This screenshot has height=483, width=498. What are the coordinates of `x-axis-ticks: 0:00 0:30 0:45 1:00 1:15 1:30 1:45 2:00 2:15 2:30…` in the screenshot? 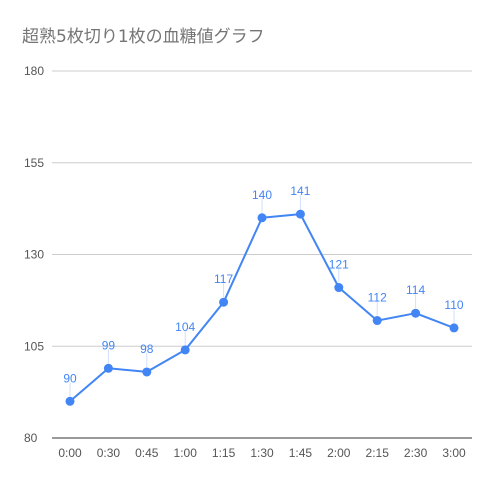 It's located at (262, 453).